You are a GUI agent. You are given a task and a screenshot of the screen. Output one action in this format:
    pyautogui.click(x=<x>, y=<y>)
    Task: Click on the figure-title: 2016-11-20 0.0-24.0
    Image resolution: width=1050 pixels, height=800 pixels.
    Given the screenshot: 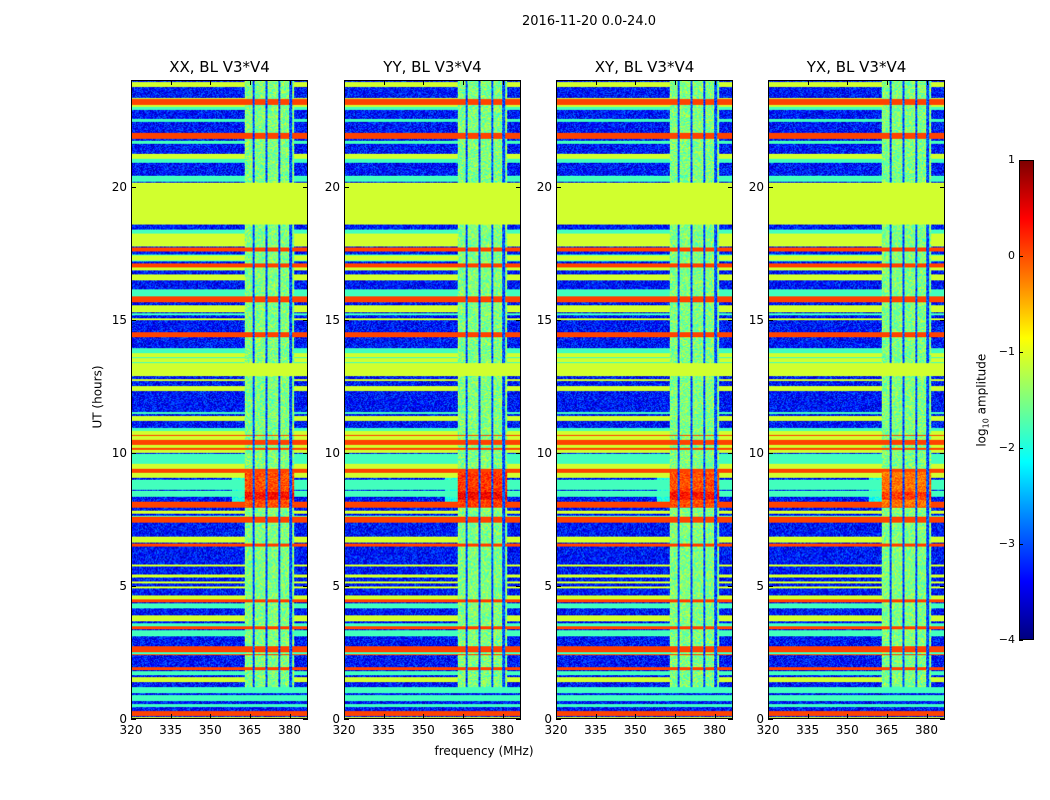 What is the action you would take?
    pyautogui.click(x=589, y=21)
    